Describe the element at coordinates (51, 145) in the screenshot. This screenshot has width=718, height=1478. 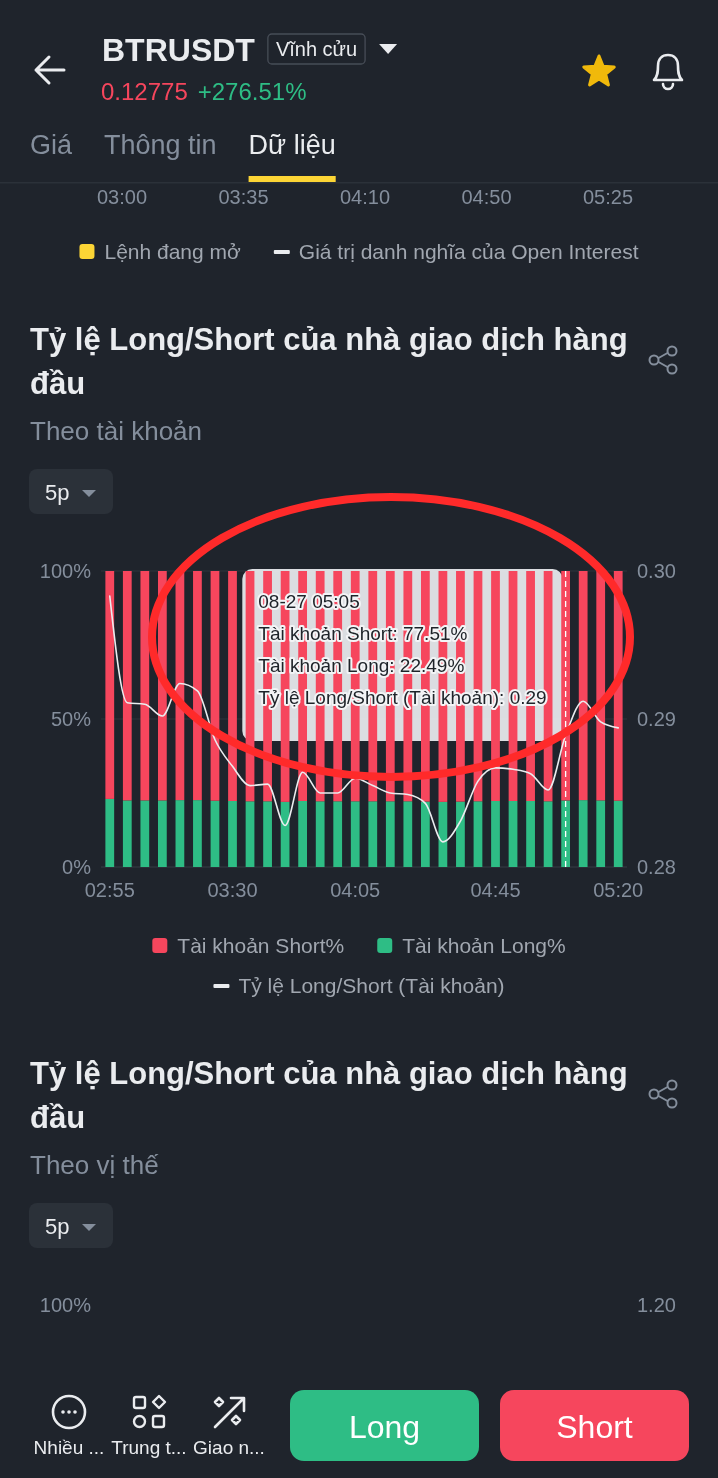
I see `text: Giá` at that location.